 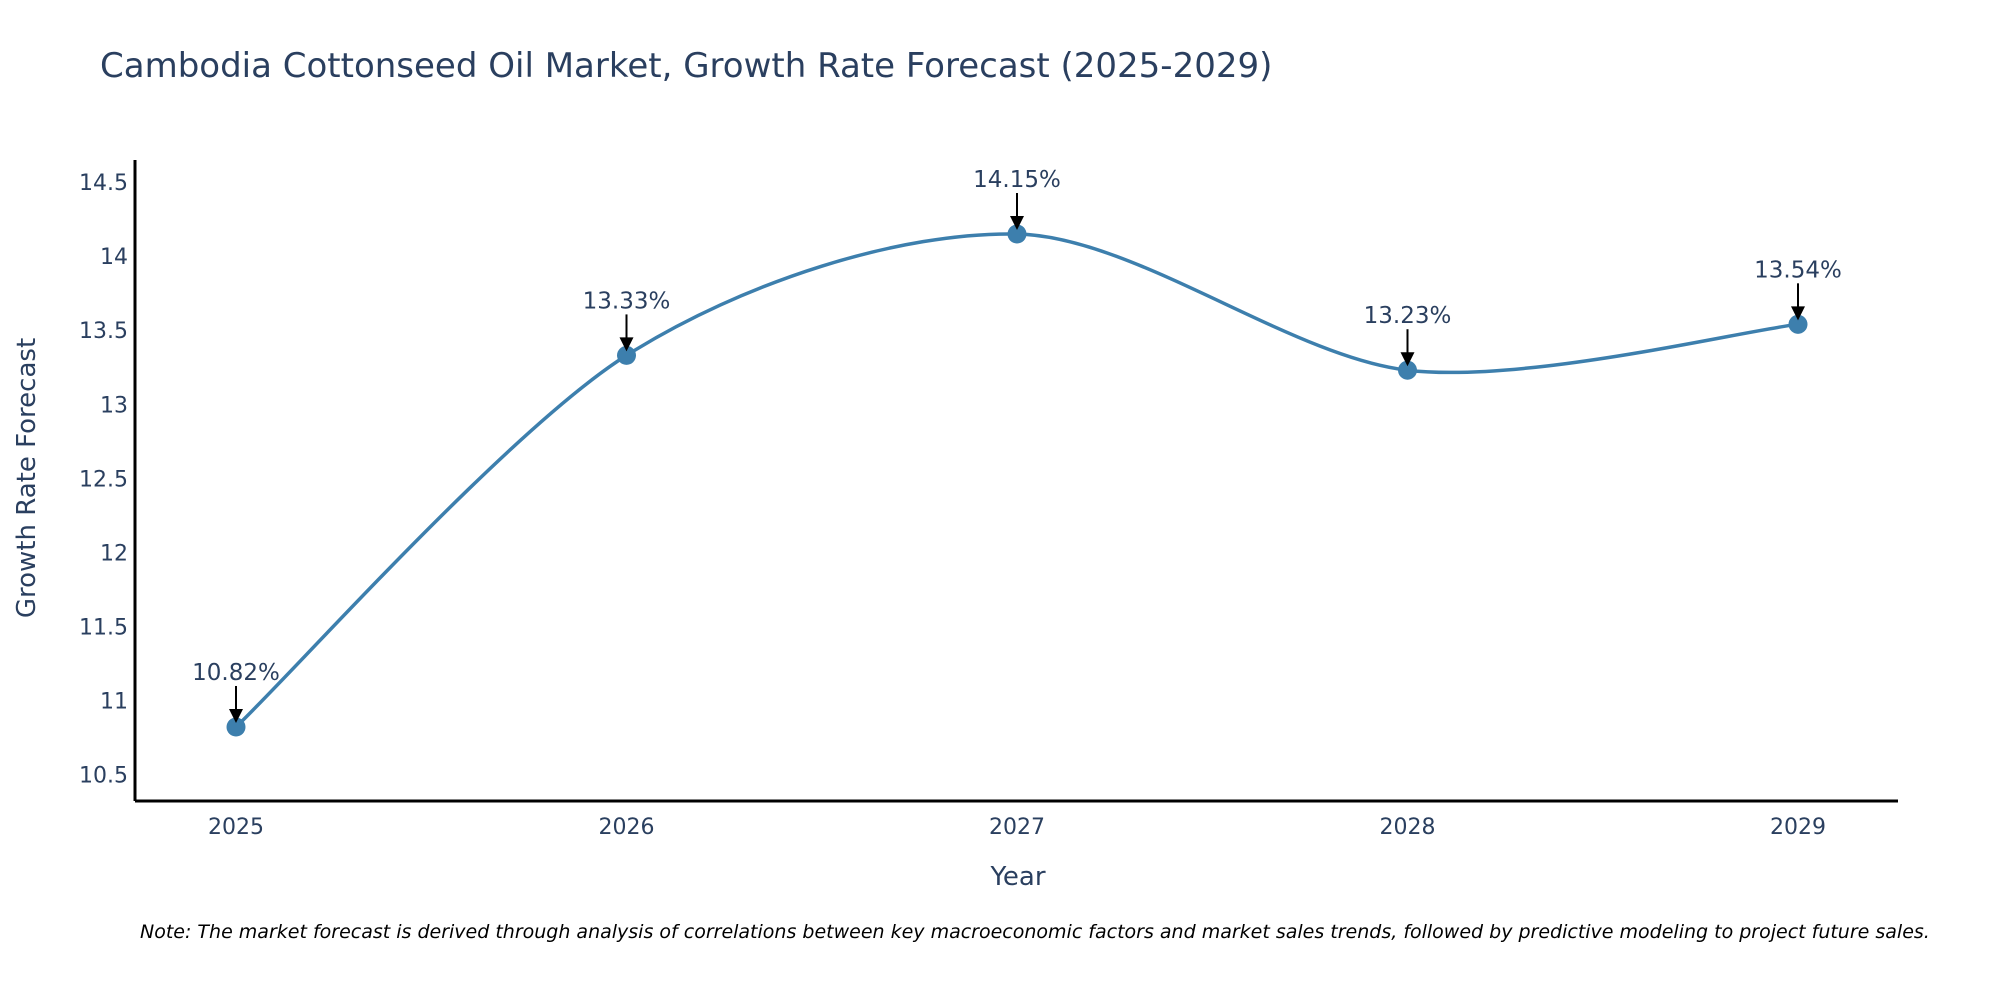 I want to click on x-tick-label: 2025, so click(x=236, y=827).